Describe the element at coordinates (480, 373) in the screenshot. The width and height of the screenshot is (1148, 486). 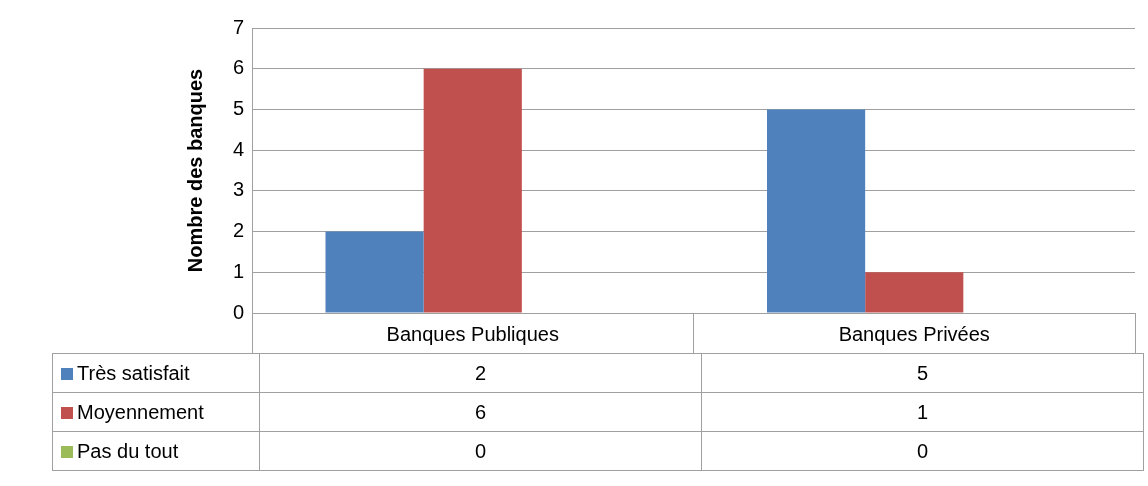
I see `data-label: 2` at that location.